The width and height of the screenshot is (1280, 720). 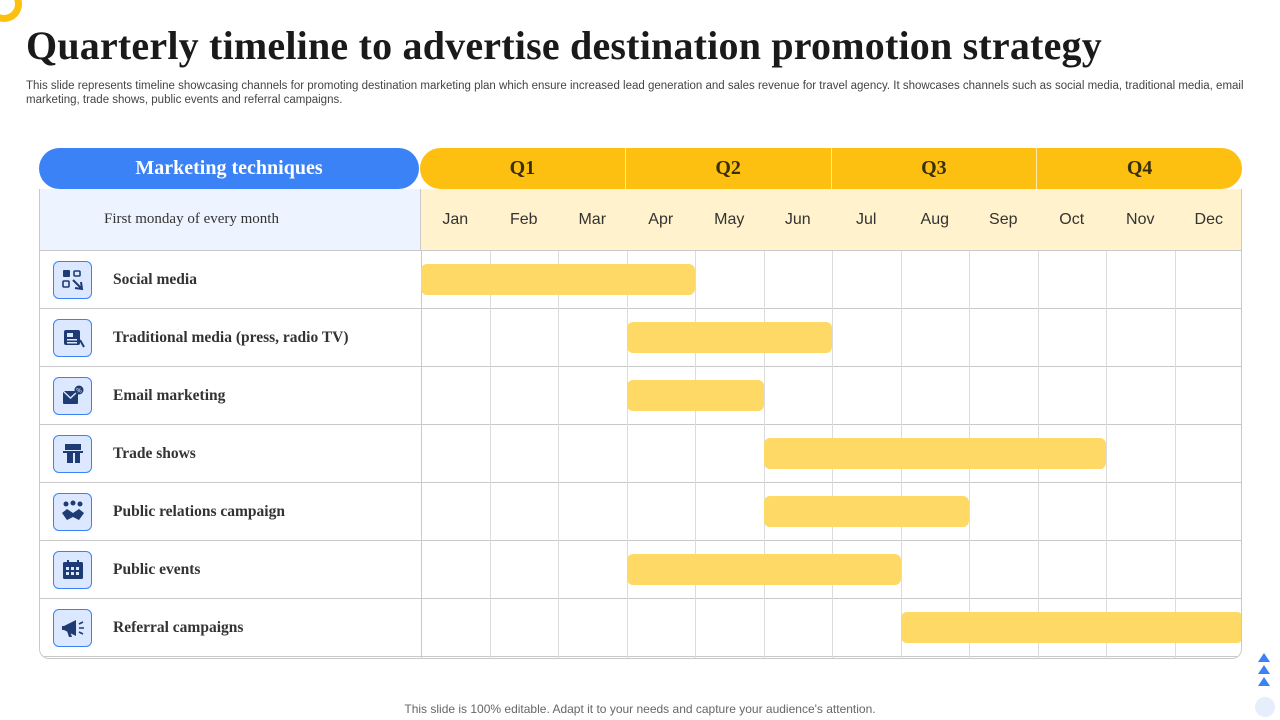 What do you see at coordinates (866, 219) in the screenshot?
I see `month-jul: Jul` at bounding box center [866, 219].